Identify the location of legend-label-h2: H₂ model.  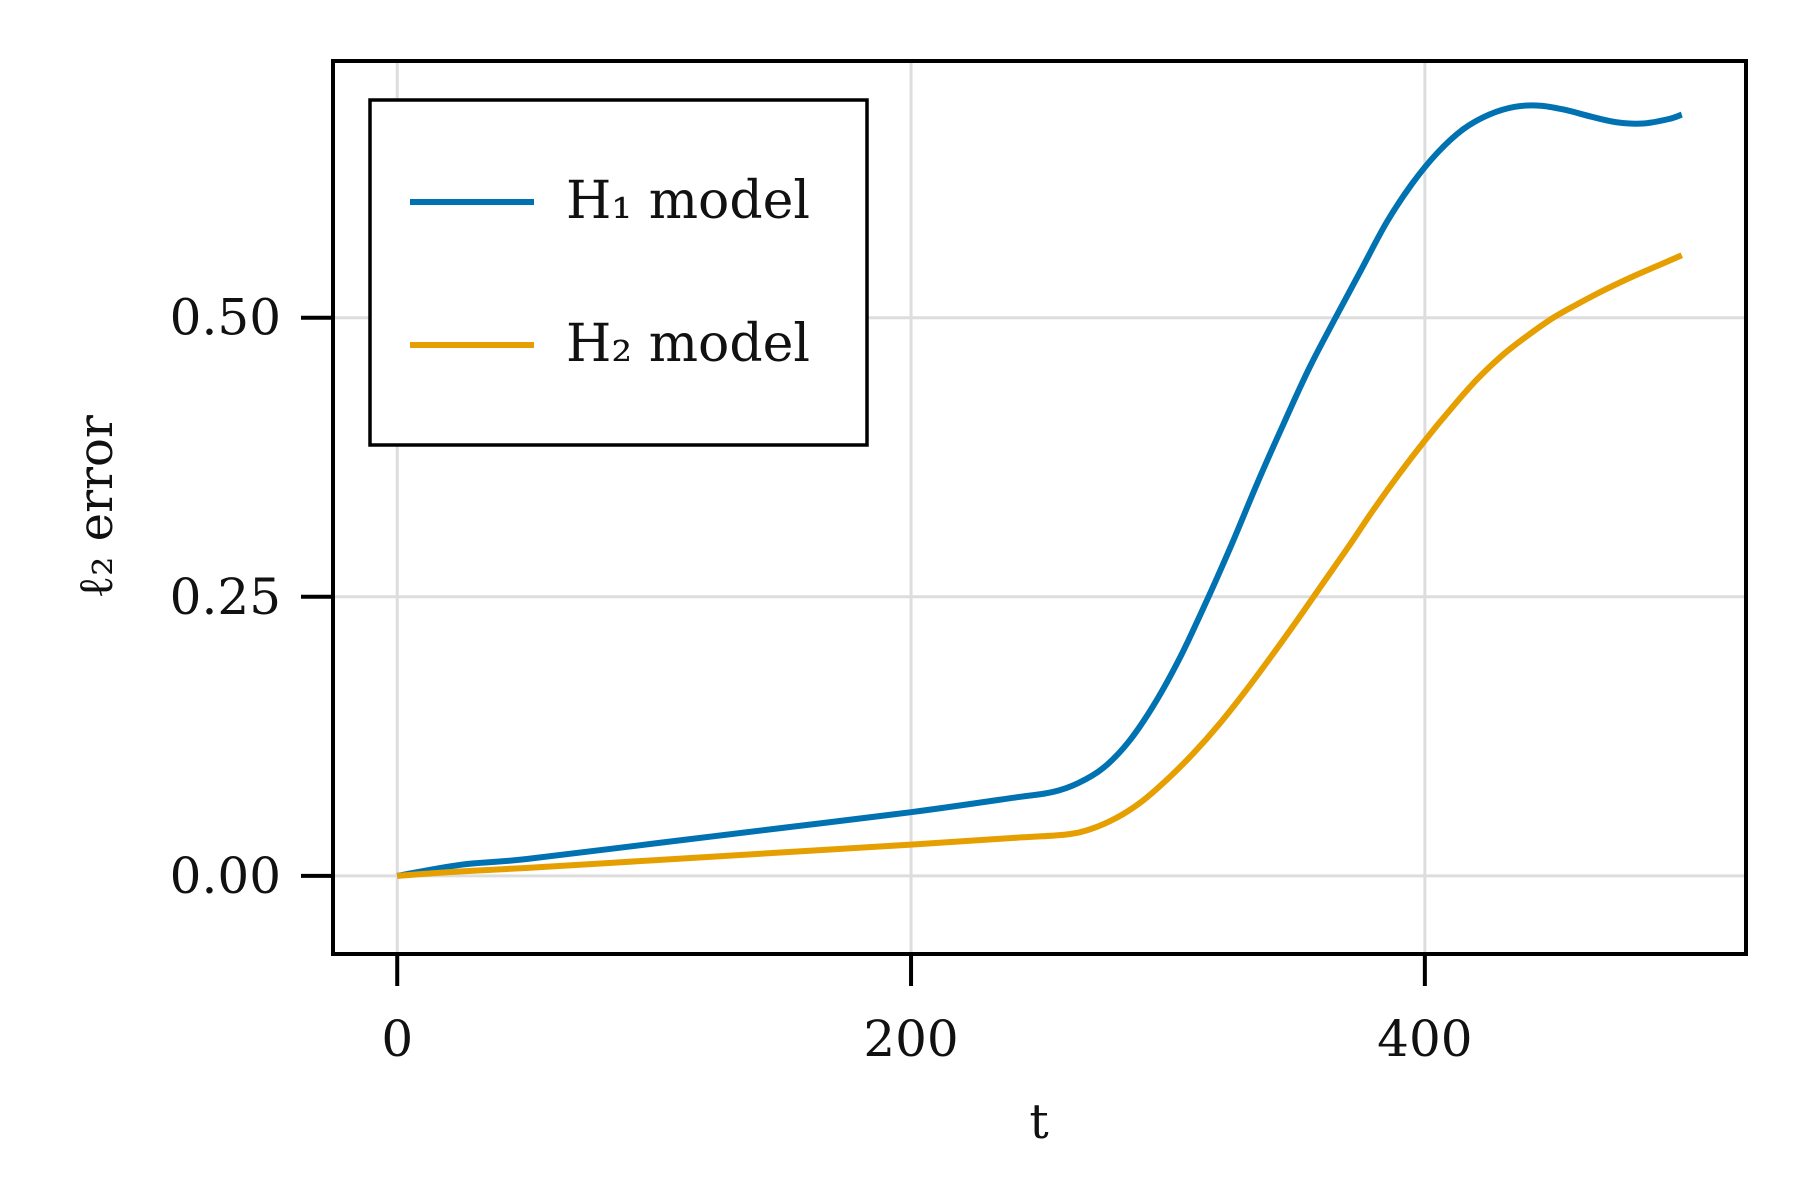
(688, 344).